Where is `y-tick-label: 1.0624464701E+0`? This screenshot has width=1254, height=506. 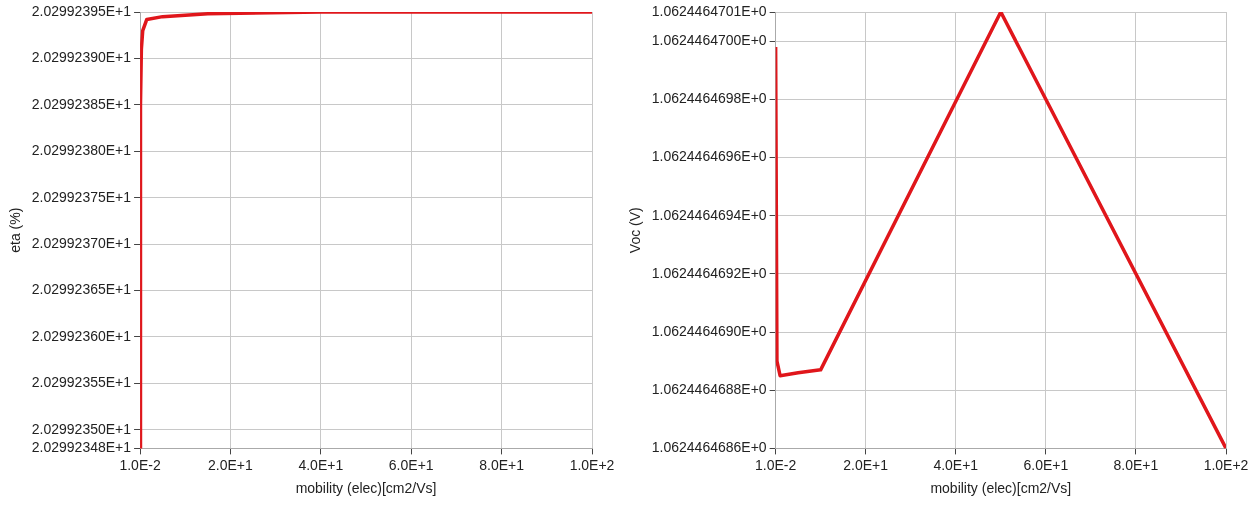 y-tick-label: 1.0624464701E+0 is located at coordinates (709, 10).